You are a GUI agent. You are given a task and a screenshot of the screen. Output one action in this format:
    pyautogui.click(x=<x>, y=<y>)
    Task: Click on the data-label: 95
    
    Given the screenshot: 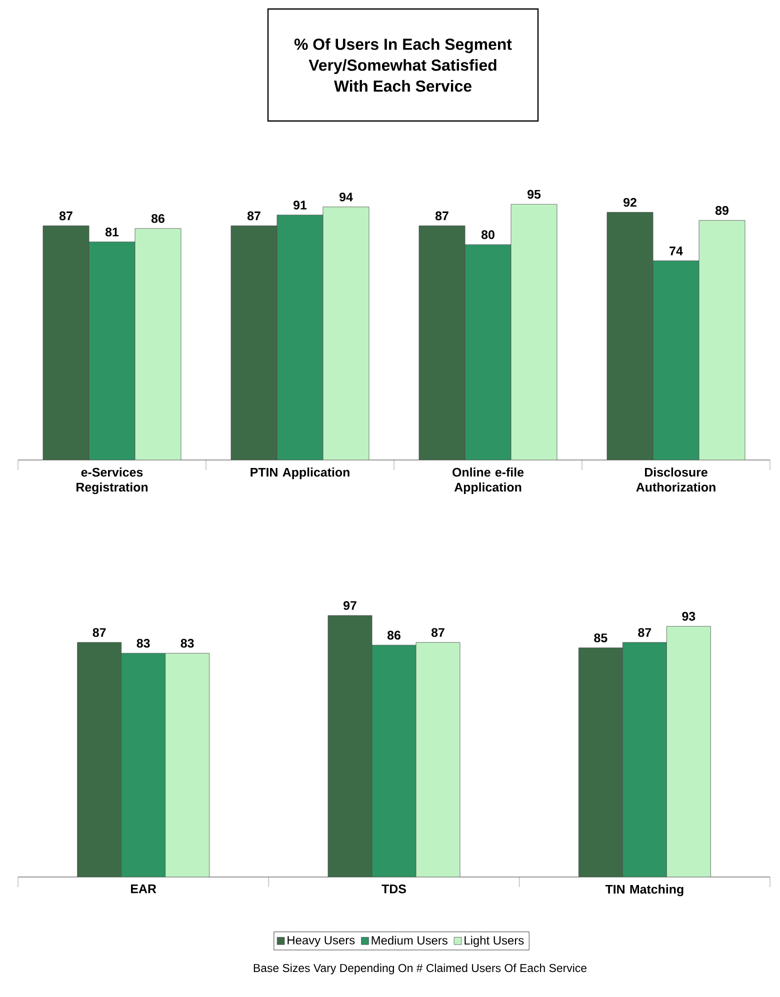 What is the action you would take?
    pyautogui.click(x=534, y=194)
    